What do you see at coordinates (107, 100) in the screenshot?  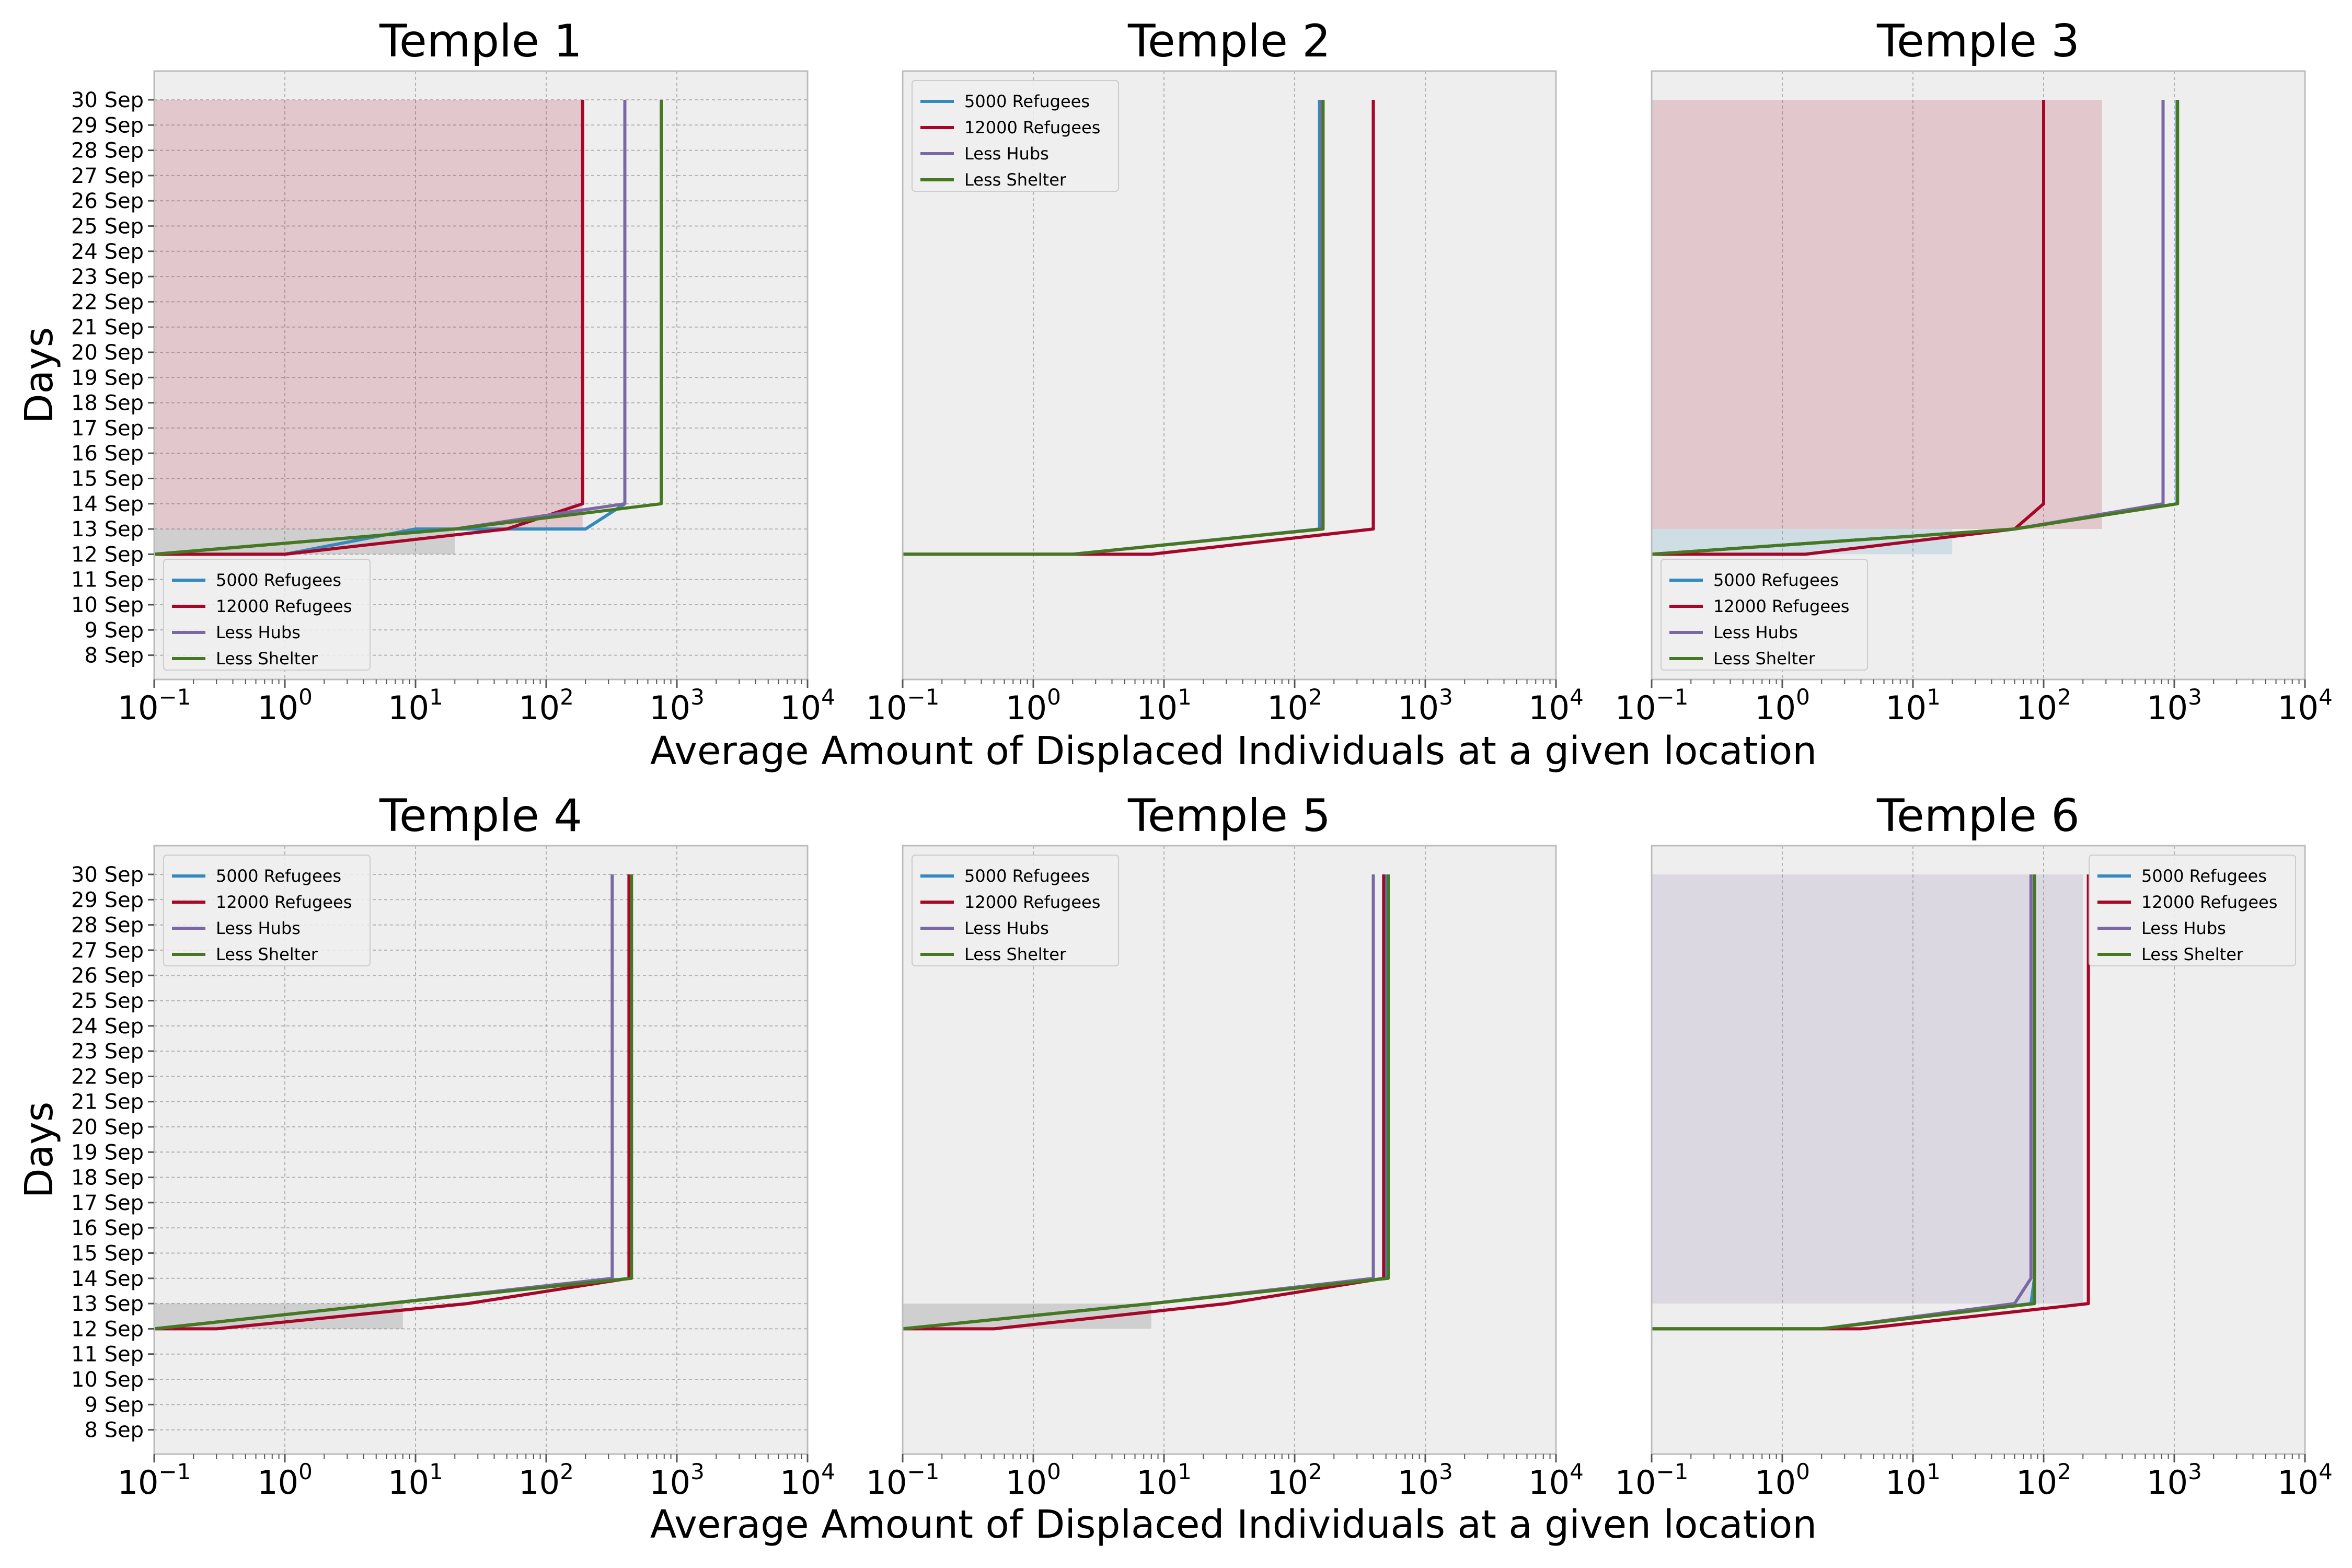 I see `y-tick-label: 30 Sep` at bounding box center [107, 100].